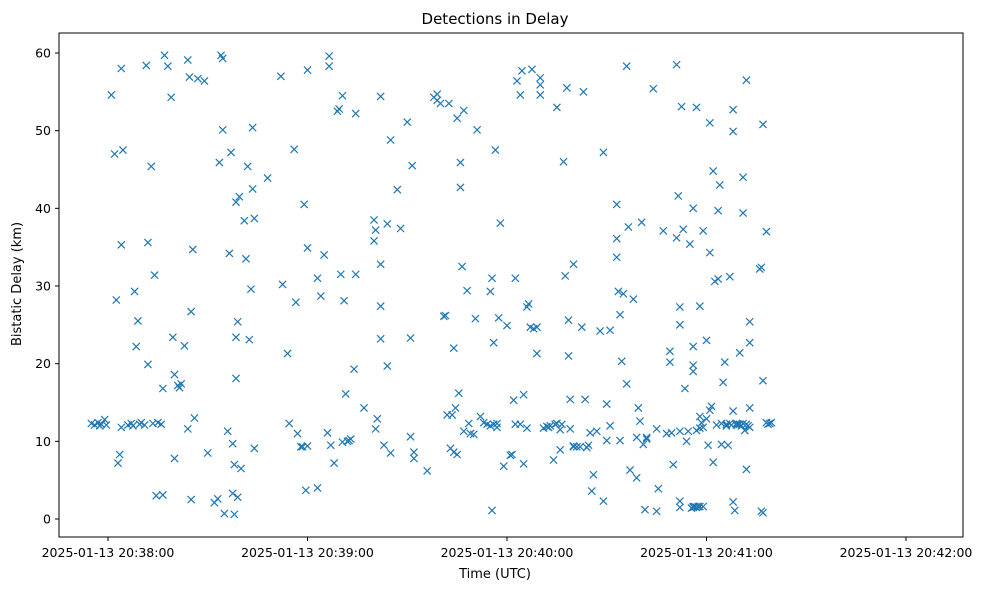 This screenshot has height=590, width=986. I want to click on y-tick-label: 10, so click(43, 441).